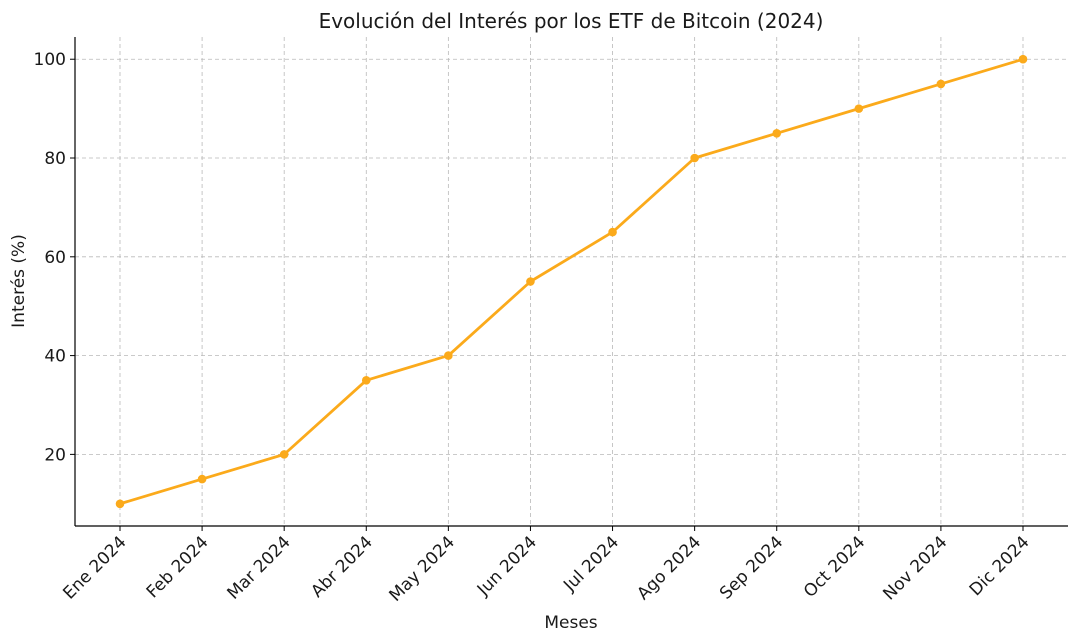  Describe the element at coordinates (341, 566) in the screenshot. I see `x-tick-label: Abr 2024` at that location.